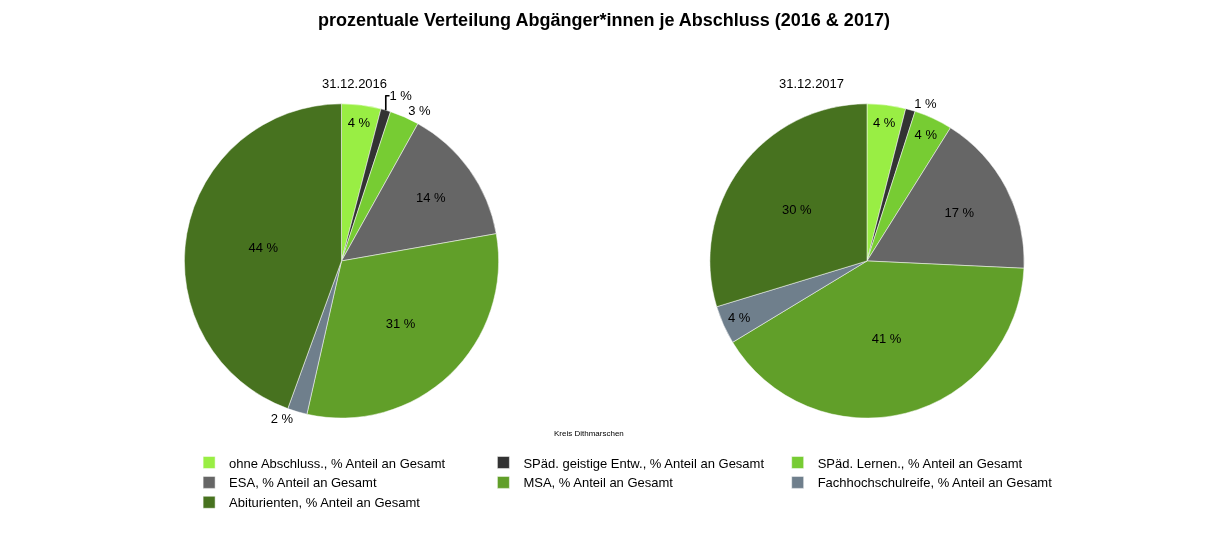 The height and width of the screenshot is (536, 1208). I want to click on data-label: 17 %, so click(959, 213).